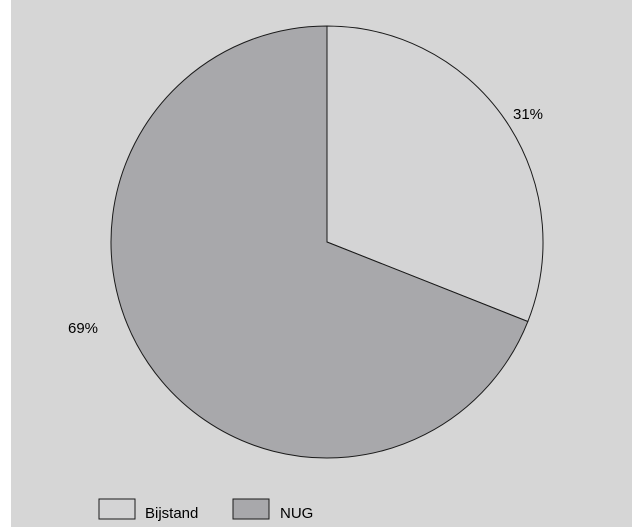 The image size is (632, 527). I want to click on legend: Bijstand NUG, so click(205, 510).